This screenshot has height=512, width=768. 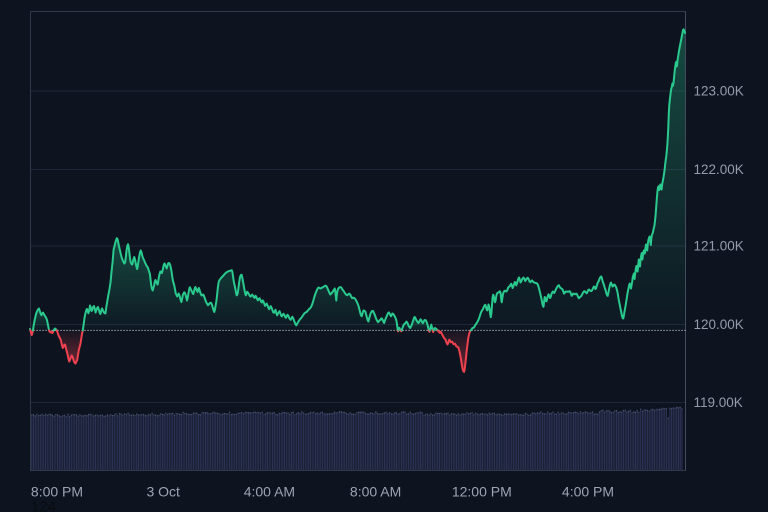 I want to click on svg-text: 124, so click(x=43, y=505).